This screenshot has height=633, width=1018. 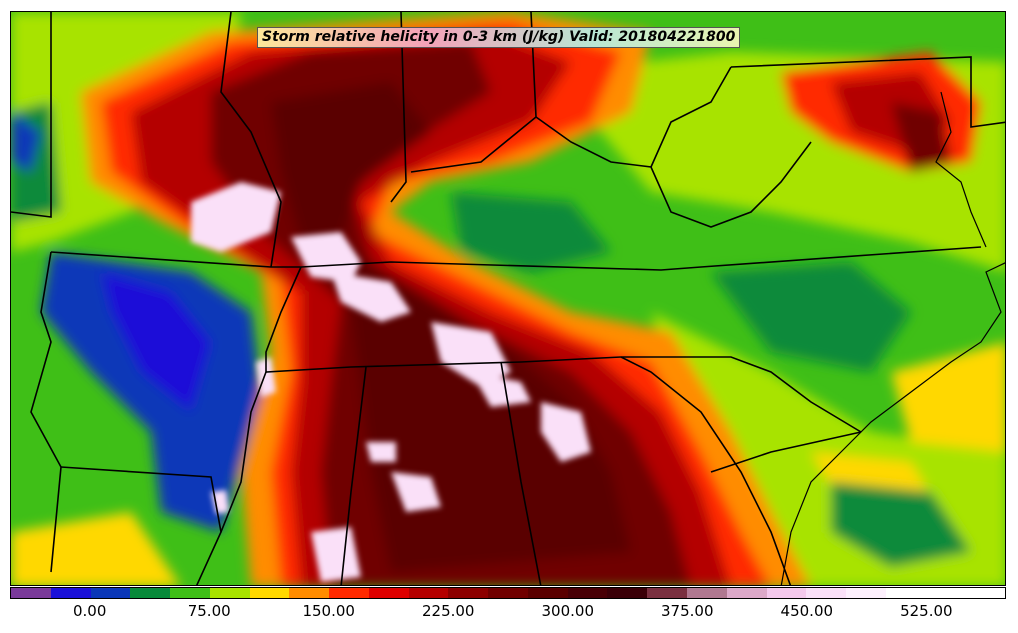 I want to click on colorbar-tick-label: 375.00, so click(x=687, y=611).